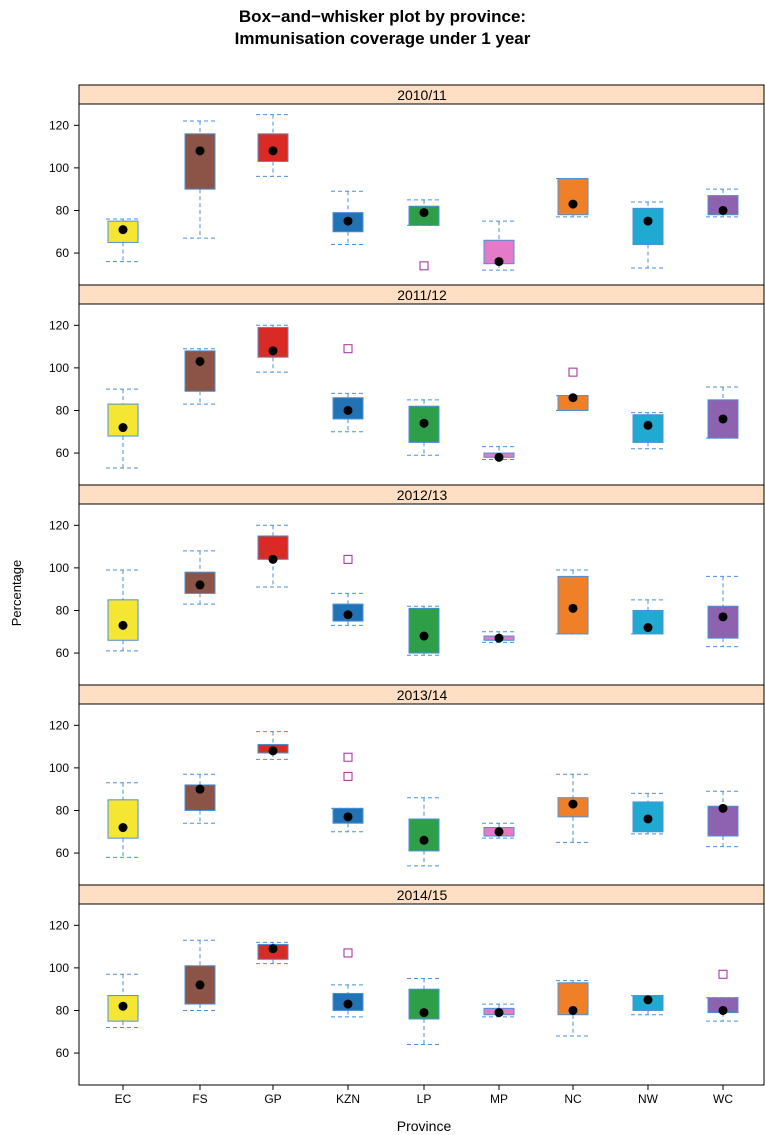 Image resolution: width=765 pixels, height=1135 pixels. I want to click on x-tick-label: GP, so click(272, 1099).